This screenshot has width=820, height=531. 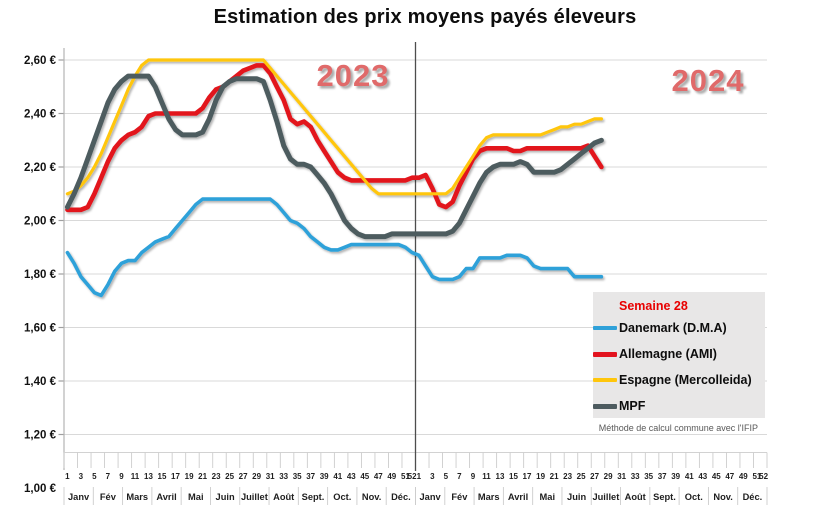 I want to click on year-label-2024: 2024, so click(x=708, y=80).